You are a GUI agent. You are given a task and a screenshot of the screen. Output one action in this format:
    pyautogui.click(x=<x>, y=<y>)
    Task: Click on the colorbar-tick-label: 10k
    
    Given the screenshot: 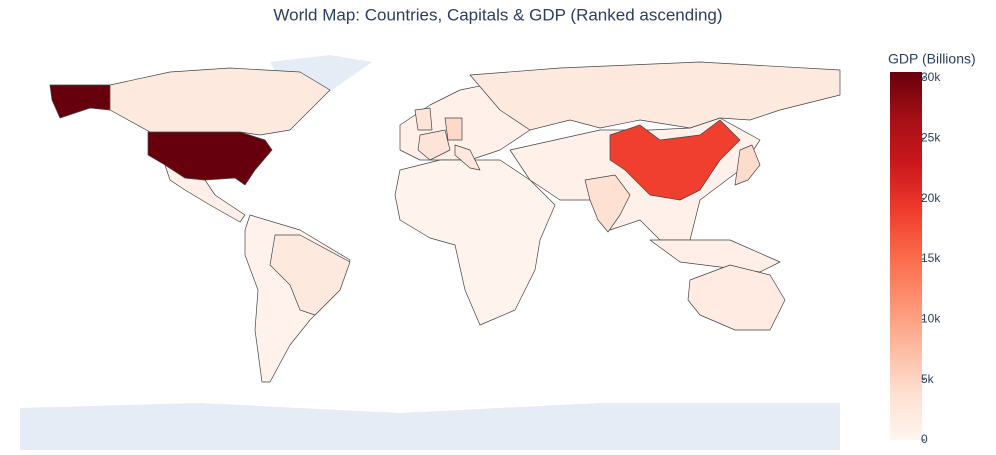 What is the action you would take?
    pyautogui.click(x=931, y=319)
    